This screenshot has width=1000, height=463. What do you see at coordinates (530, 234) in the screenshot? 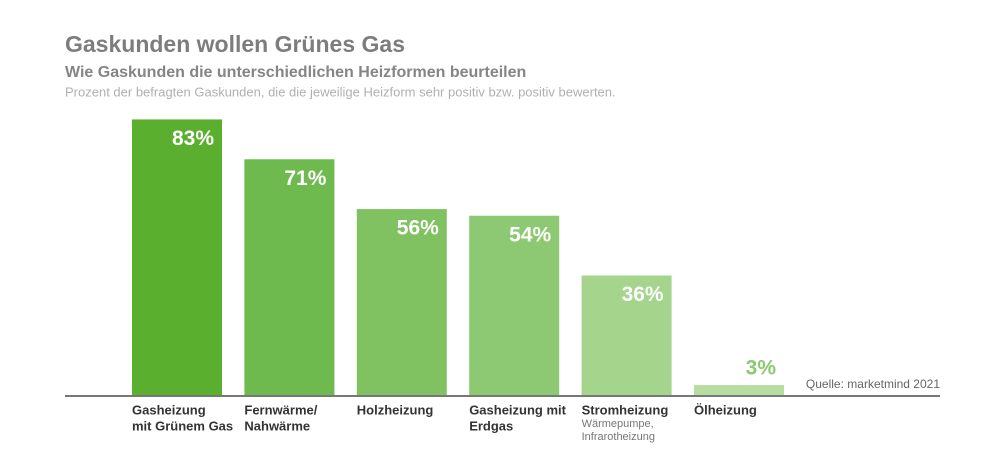
I see `value-label: 54%` at bounding box center [530, 234].